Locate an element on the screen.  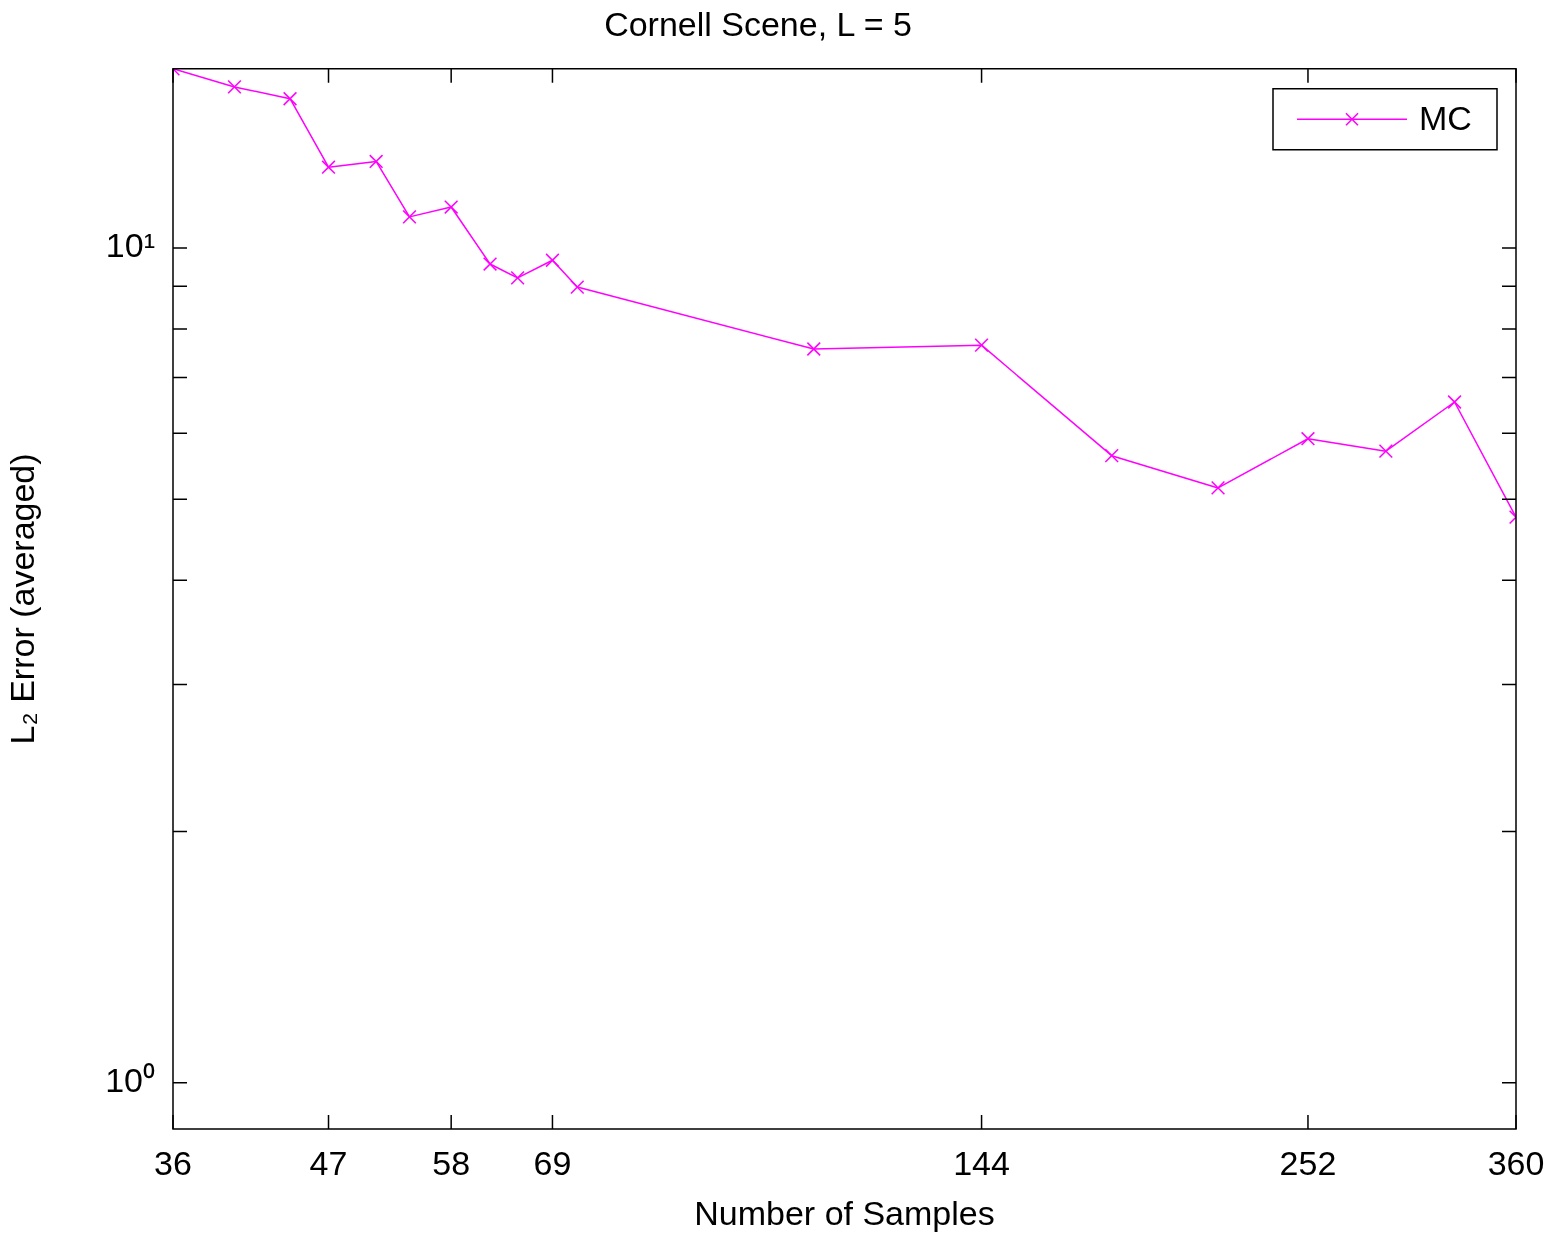
x-tick-label: 144 is located at coordinates (981, 1162).